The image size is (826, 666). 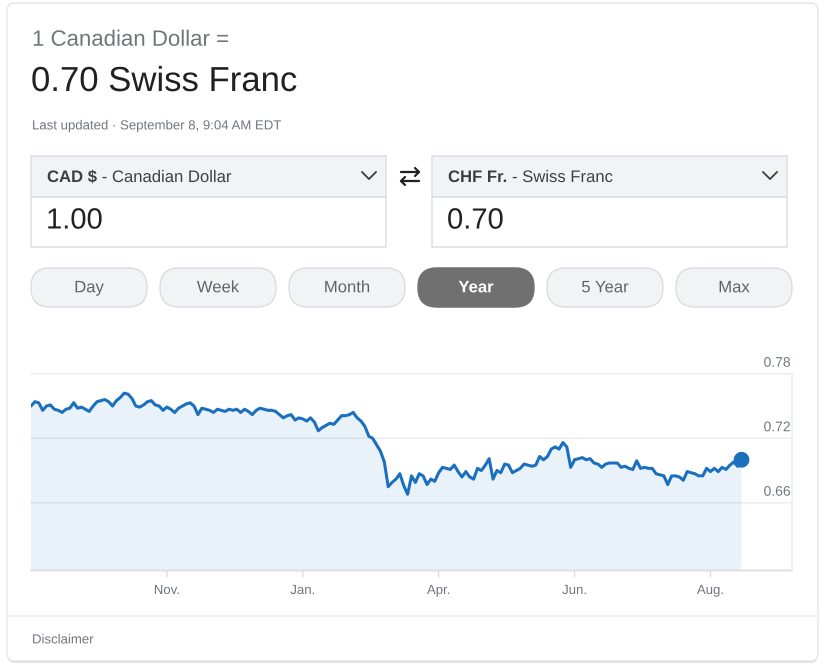 I want to click on y-tick-label: 0.78, so click(x=777, y=362).